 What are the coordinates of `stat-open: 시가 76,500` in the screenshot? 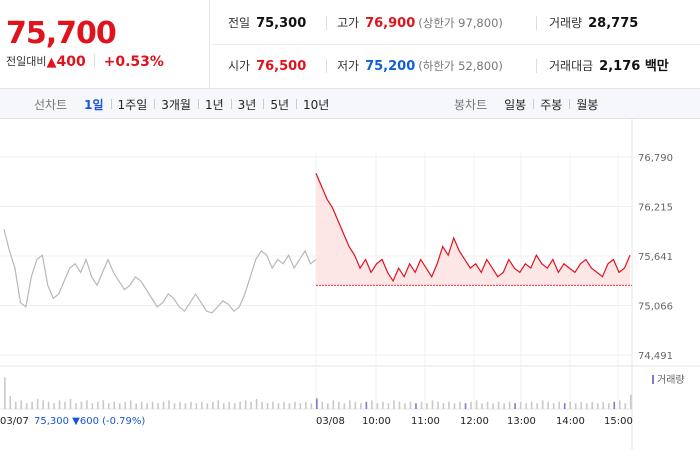 It's located at (267, 66).